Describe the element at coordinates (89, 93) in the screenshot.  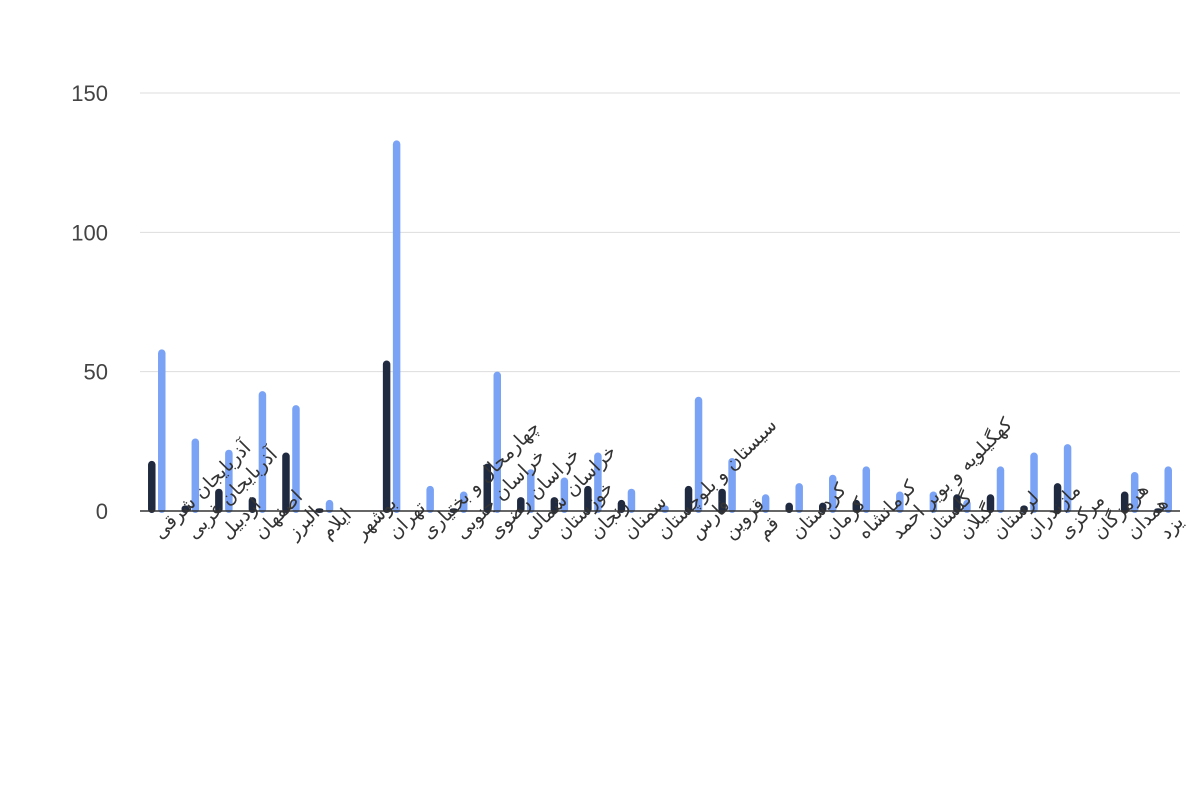
I see `y-tick-label: 150` at that location.